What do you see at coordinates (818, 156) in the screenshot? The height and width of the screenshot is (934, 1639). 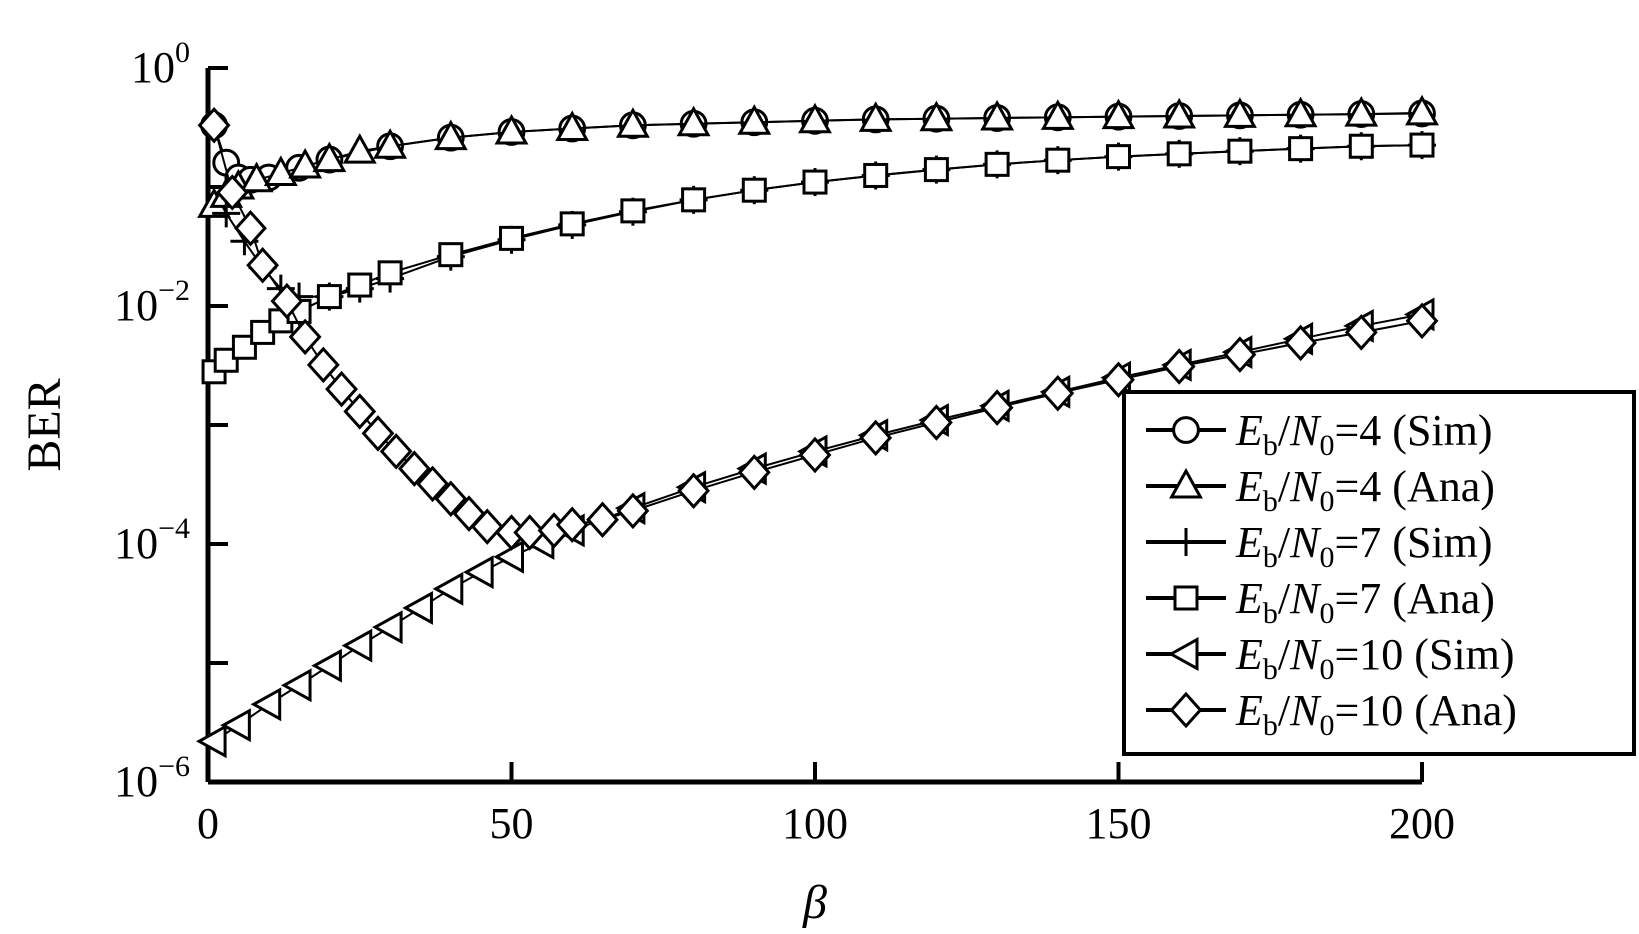 I see `series-triangle-up` at bounding box center [818, 156].